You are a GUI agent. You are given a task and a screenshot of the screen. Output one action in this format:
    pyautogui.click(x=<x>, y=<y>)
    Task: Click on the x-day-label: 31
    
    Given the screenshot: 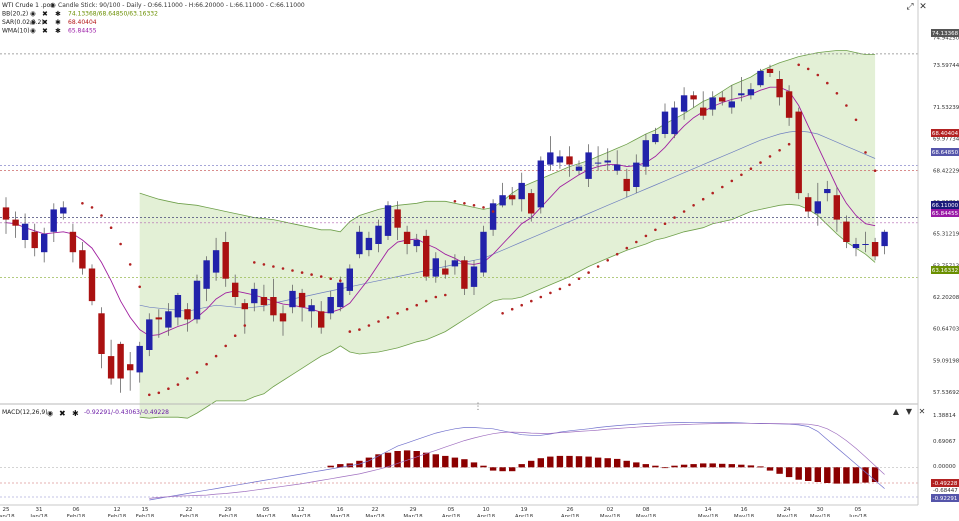 What is the action you would take?
    pyautogui.click(x=39, y=510)
    